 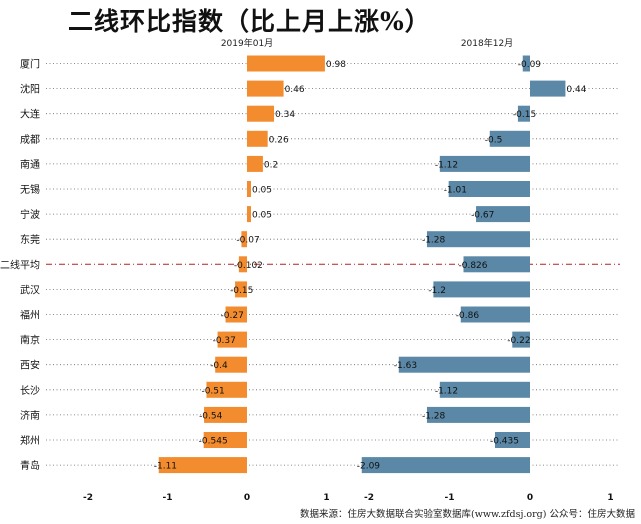 What do you see at coordinates (211, 416) in the screenshot?
I see `left-value-label: -0.54` at bounding box center [211, 416].